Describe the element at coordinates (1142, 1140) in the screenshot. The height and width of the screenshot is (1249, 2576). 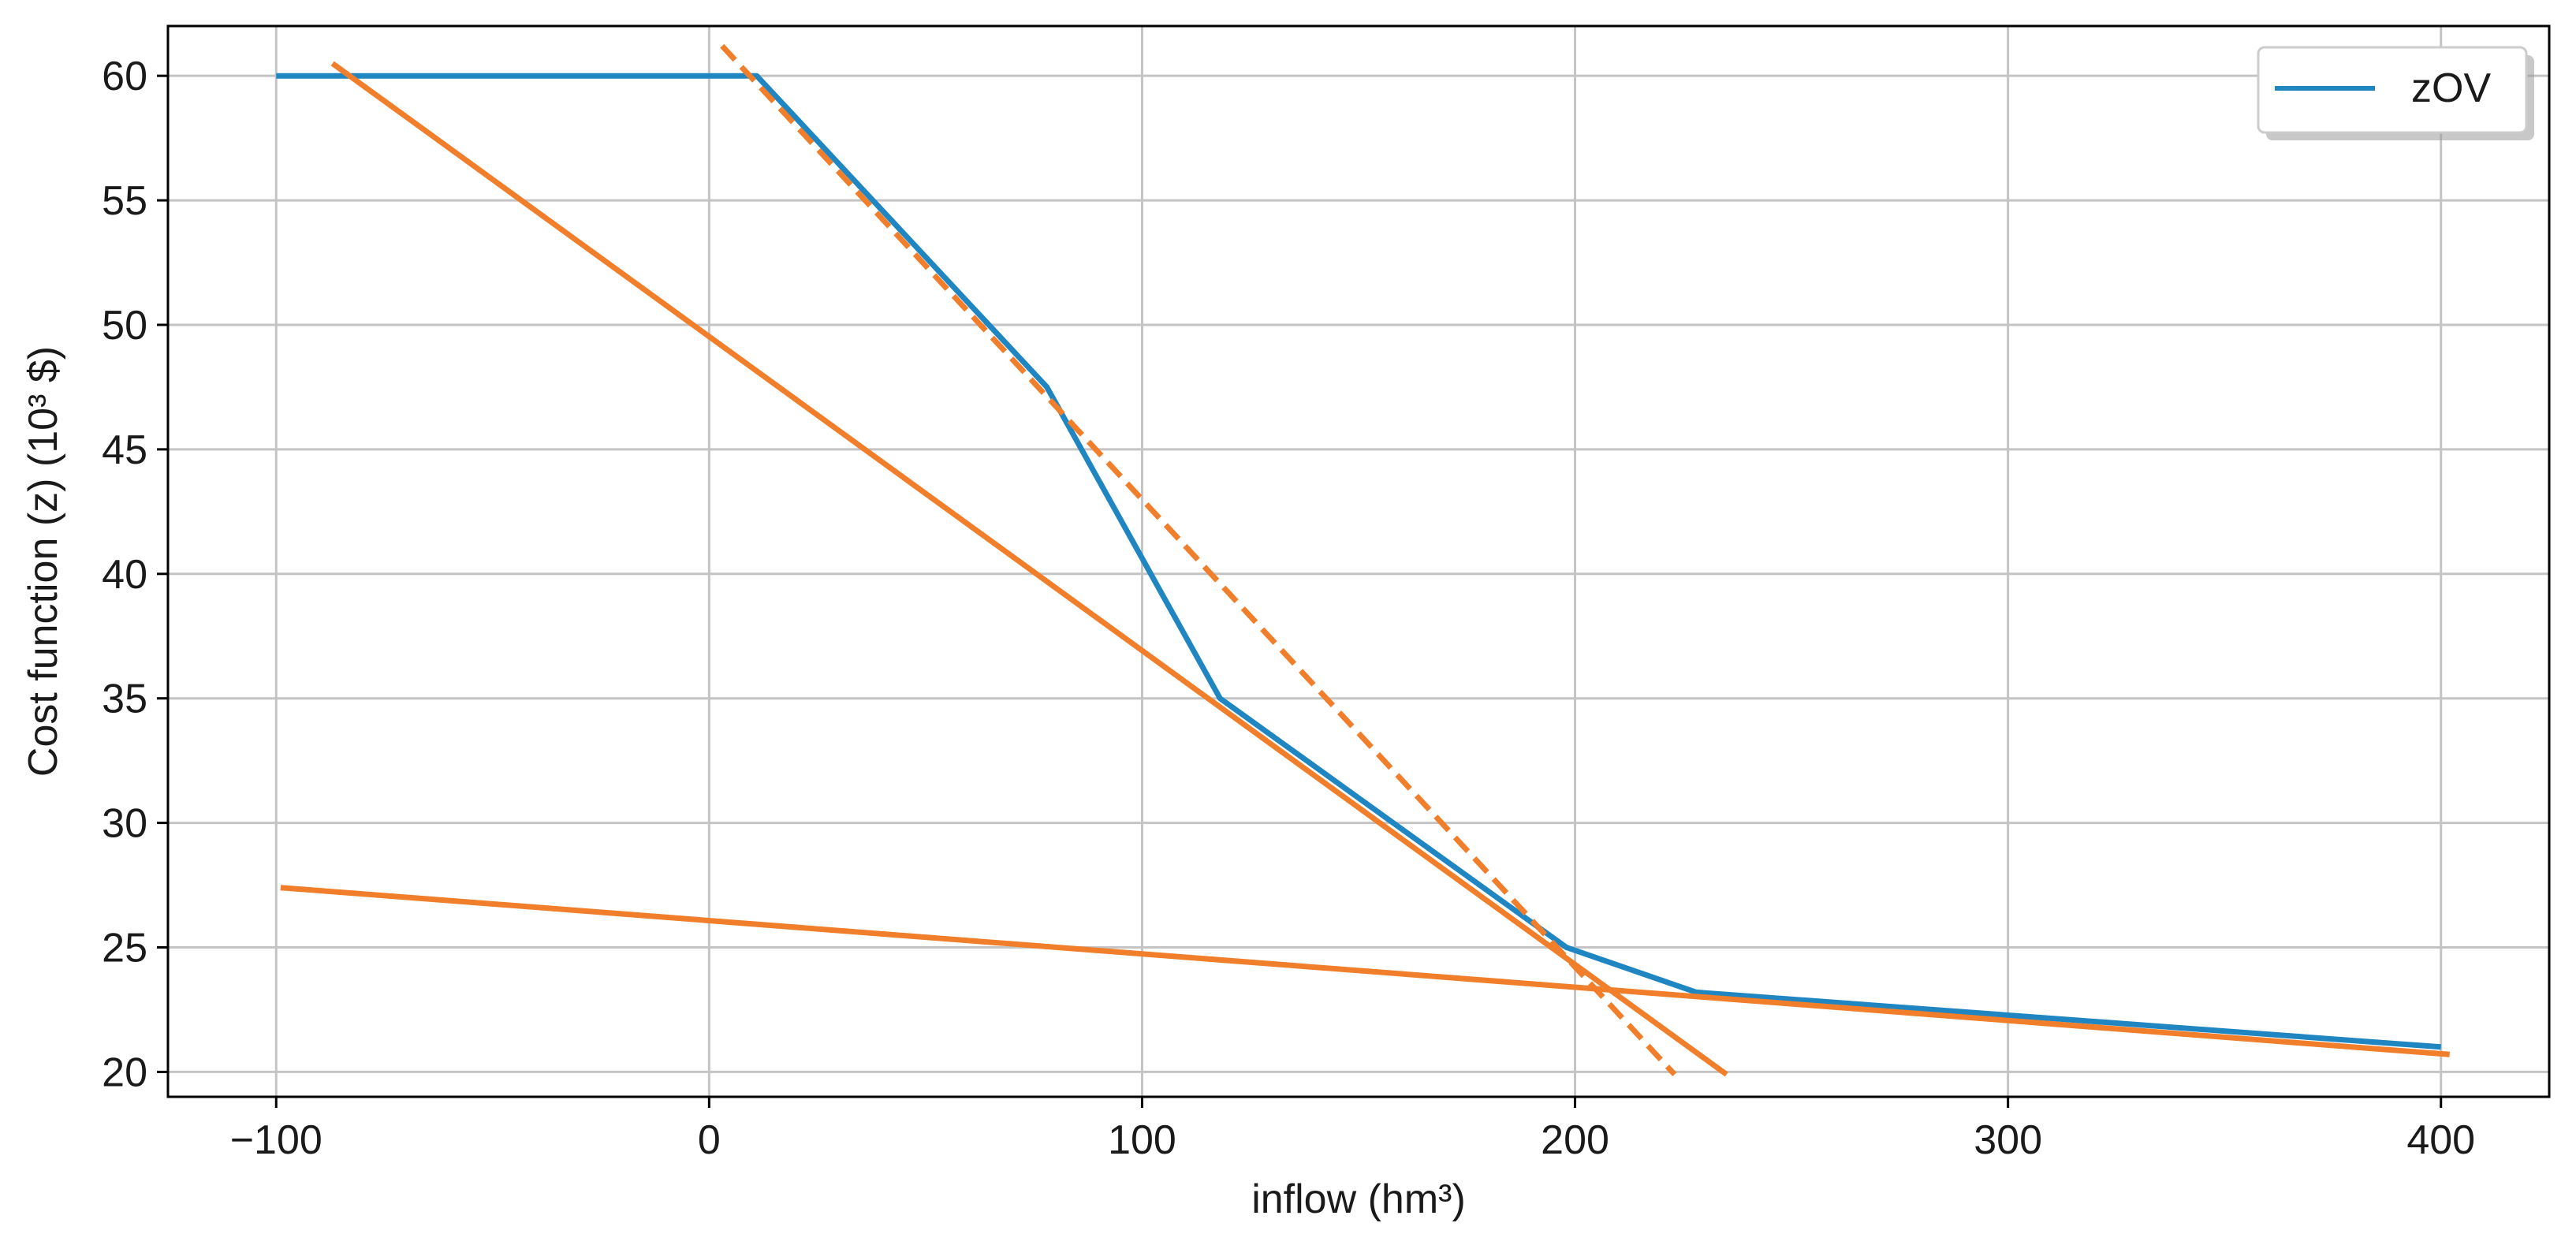
I see `x-tick-label: 100` at that location.